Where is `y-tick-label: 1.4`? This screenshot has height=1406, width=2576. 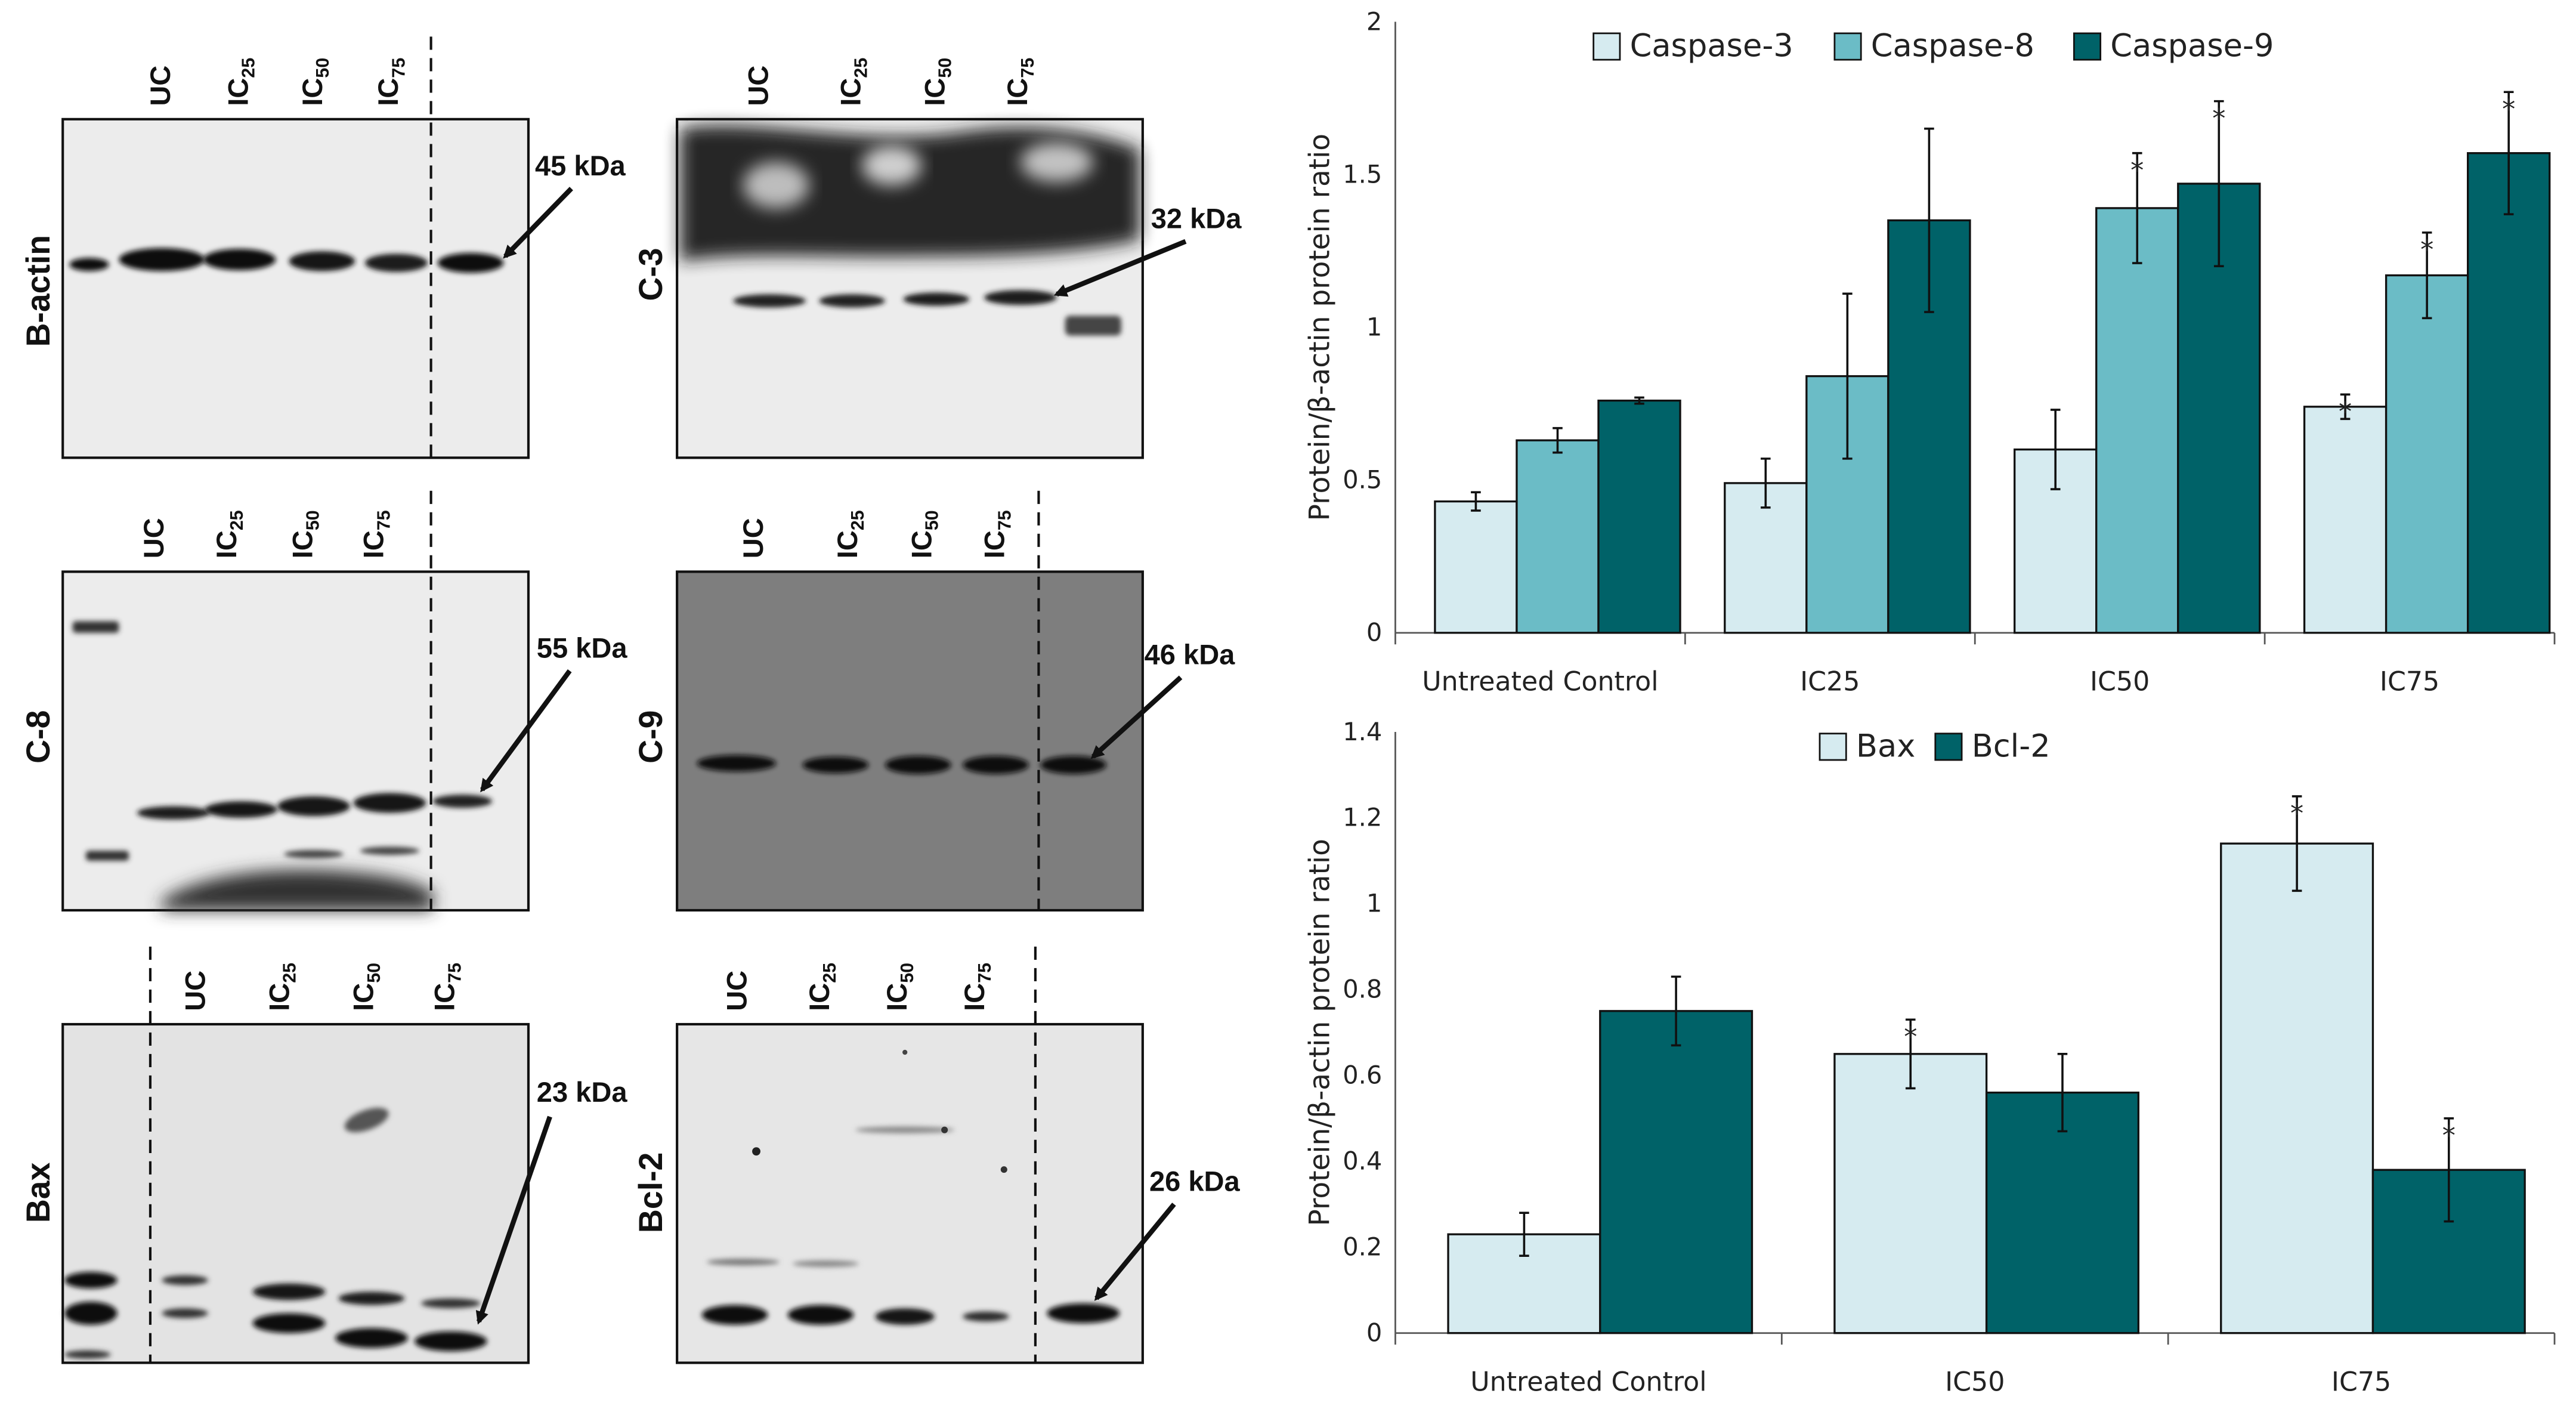 y-tick-label: 1.4 is located at coordinates (1362, 731).